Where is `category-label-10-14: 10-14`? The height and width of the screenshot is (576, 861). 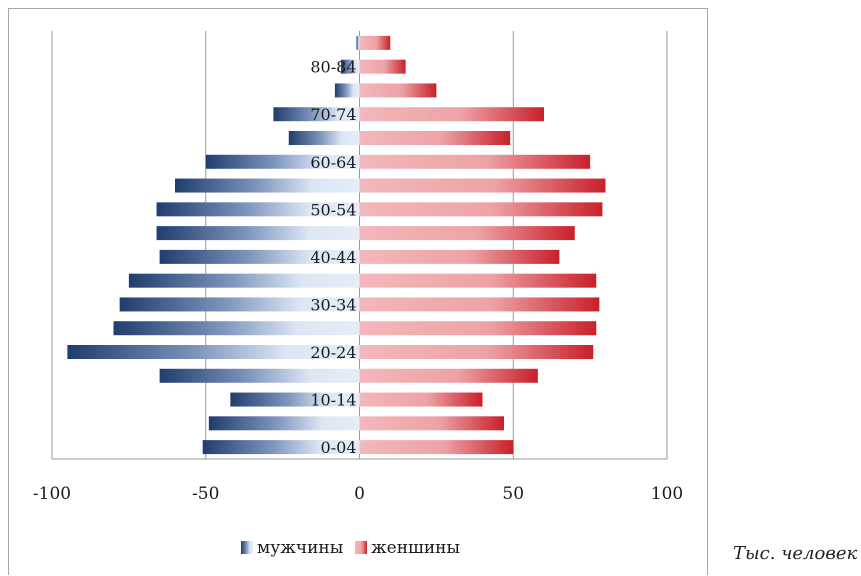 category-label-10-14: 10-14 is located at coordinates (333, 400).